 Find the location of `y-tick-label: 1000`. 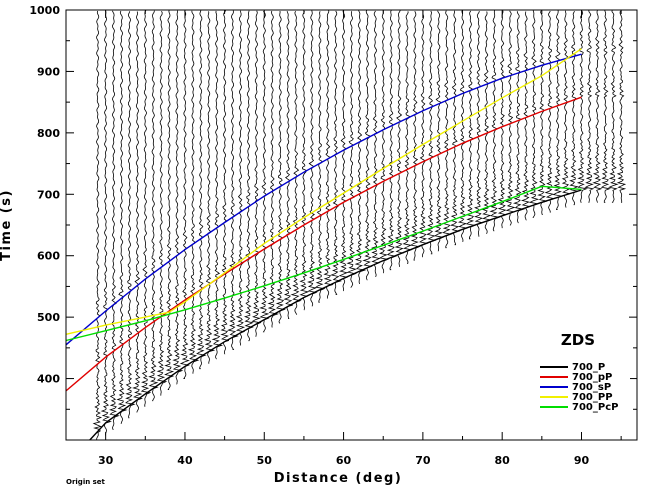

y-tick-label: 1000 is located at coordinates (44, 10).